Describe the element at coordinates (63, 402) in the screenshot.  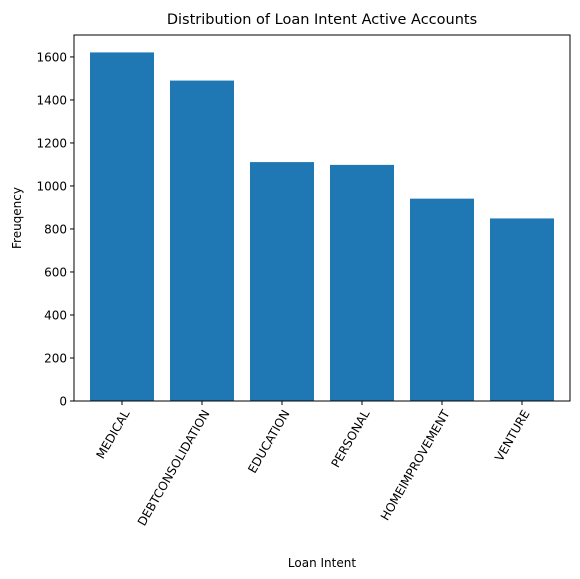
I see `y-tick-label: 0` at that location.